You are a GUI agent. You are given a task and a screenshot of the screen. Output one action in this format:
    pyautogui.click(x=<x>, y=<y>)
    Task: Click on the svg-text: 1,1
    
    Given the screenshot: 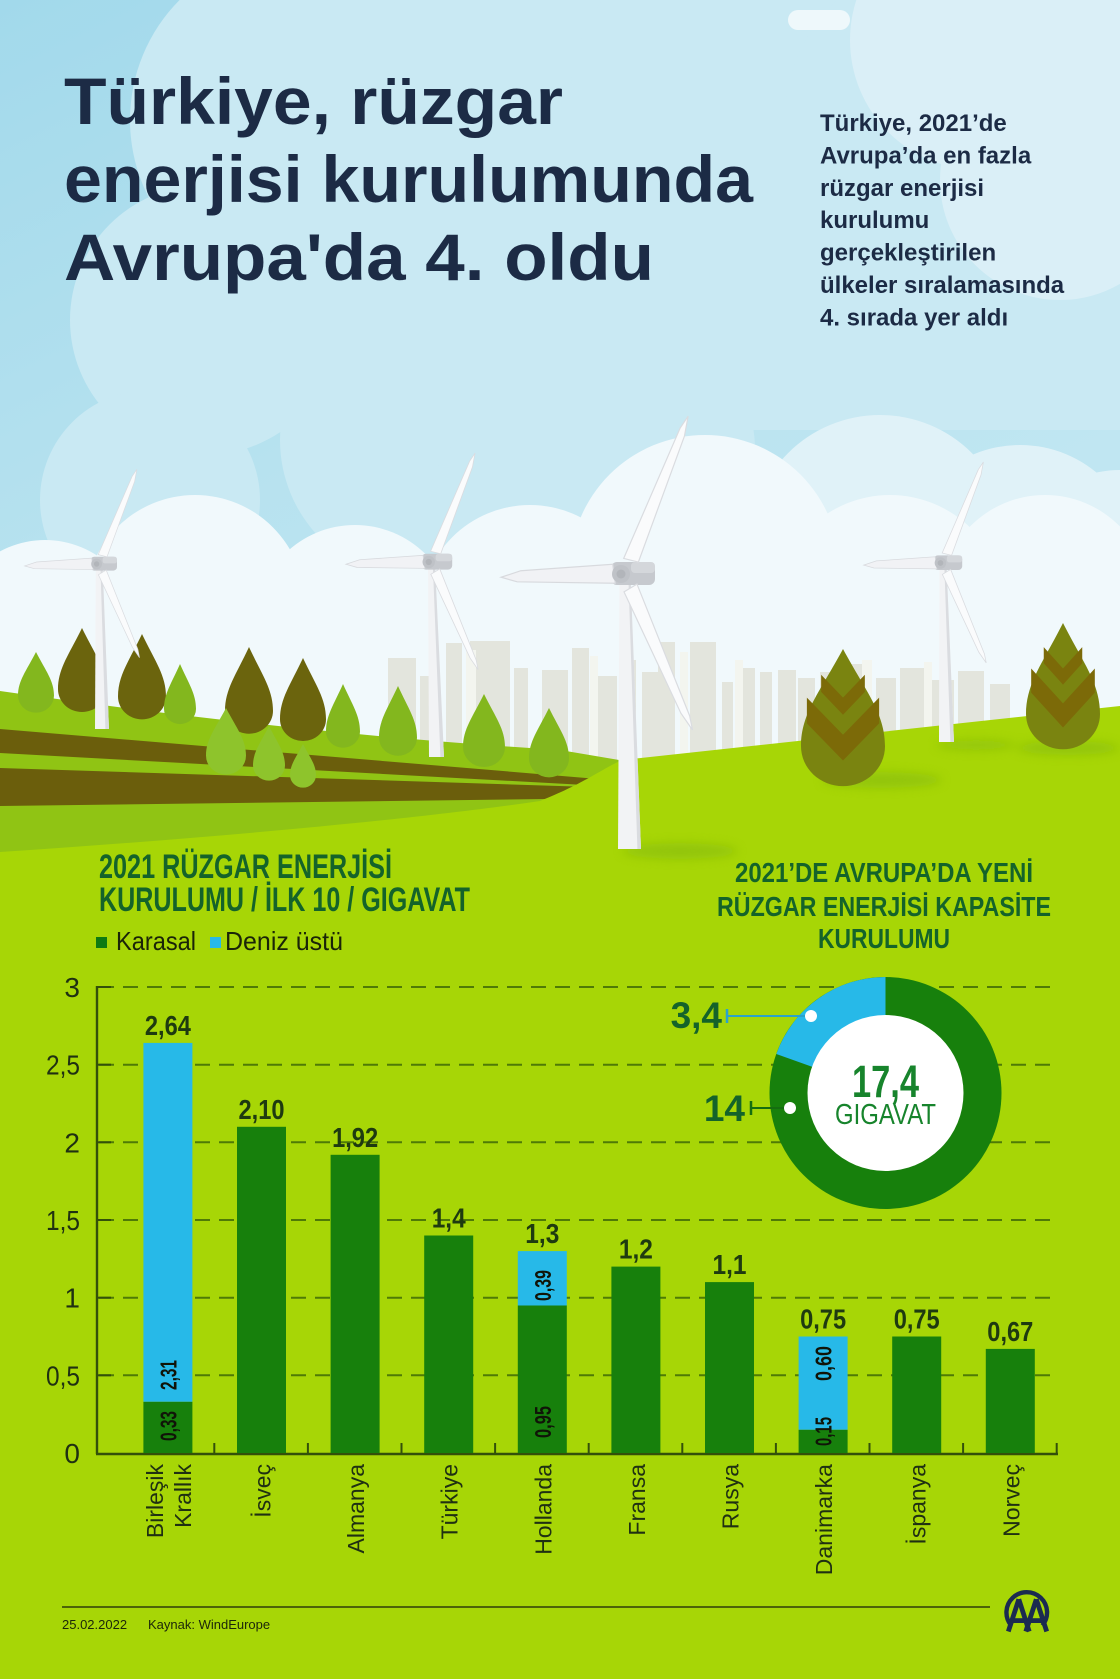 What is the action you would take?
    pyautogui.click(x=730, y=1264)
    